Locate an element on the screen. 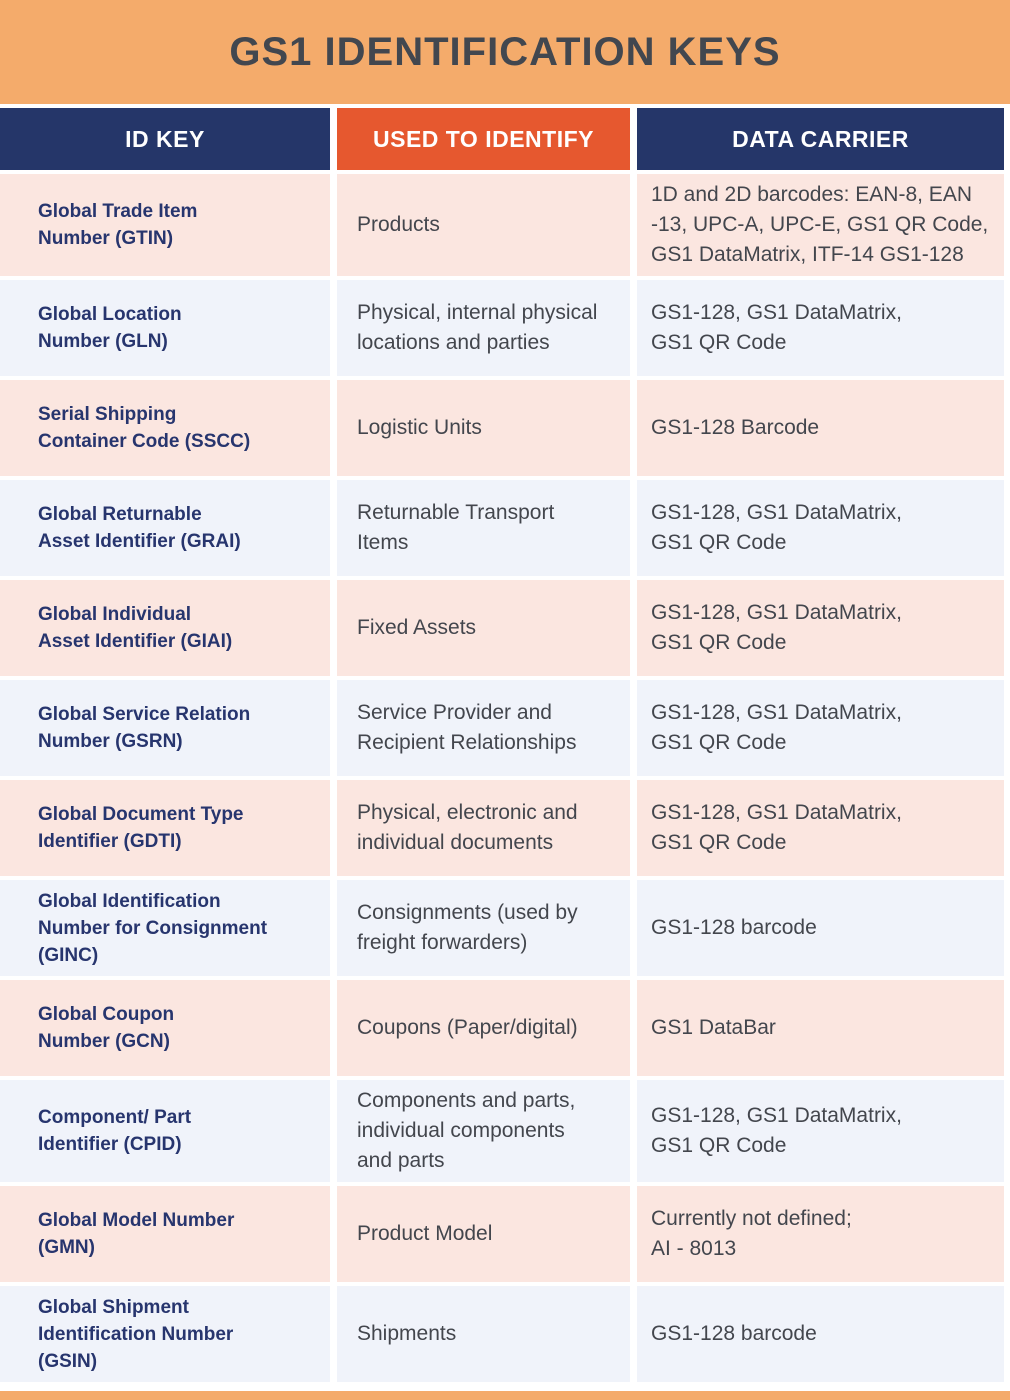  id-key-gmn: Global Model Number (GMN) is located at coordinates (165, 1234).